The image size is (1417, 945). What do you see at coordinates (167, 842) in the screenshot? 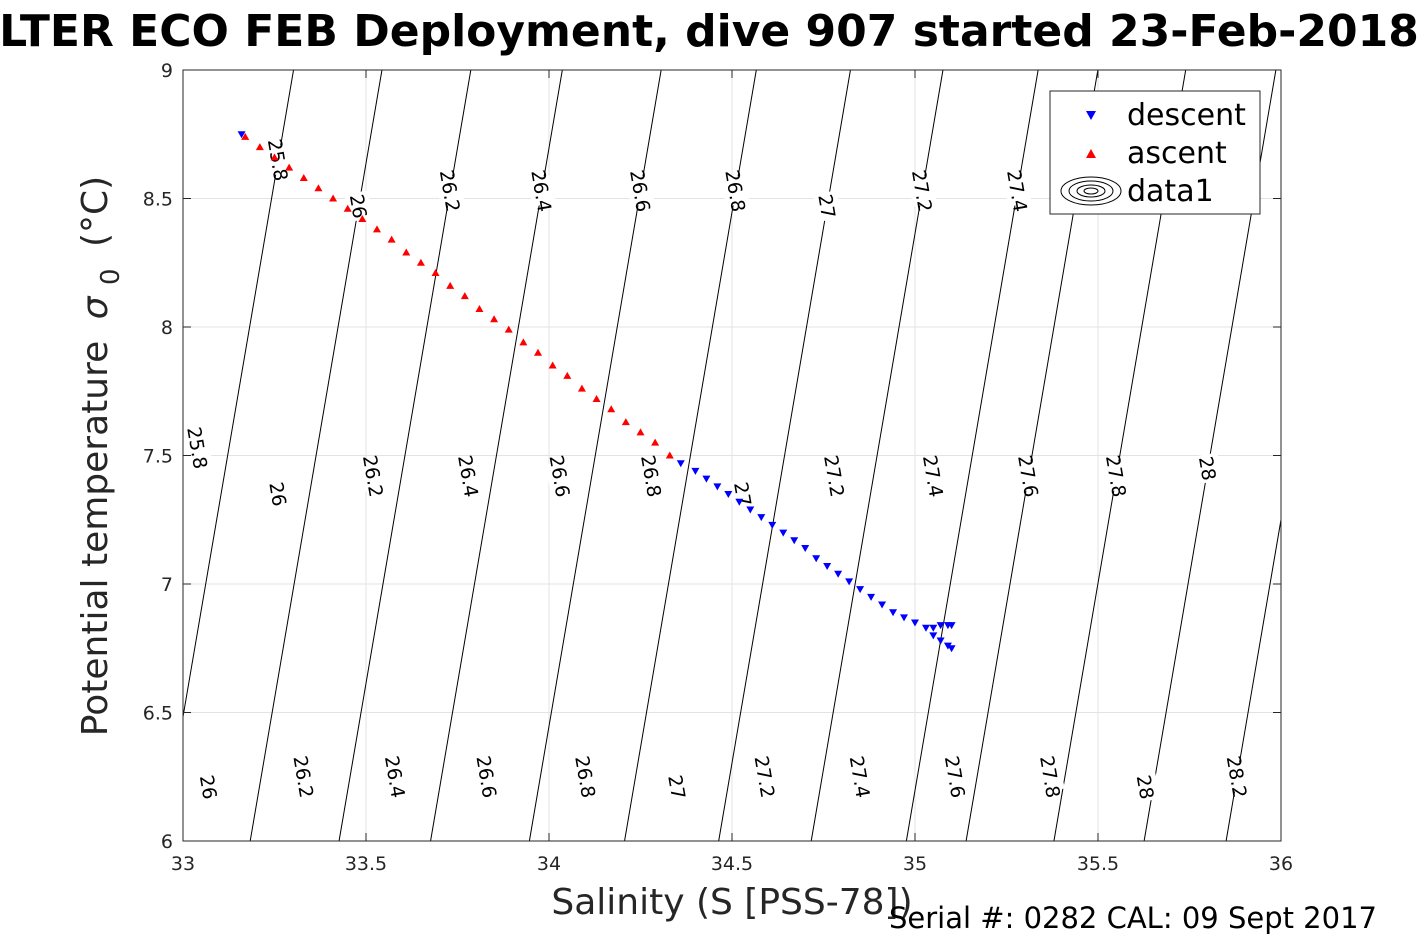
I see `y-tick-label: 6` at bounding box center [167, 842].